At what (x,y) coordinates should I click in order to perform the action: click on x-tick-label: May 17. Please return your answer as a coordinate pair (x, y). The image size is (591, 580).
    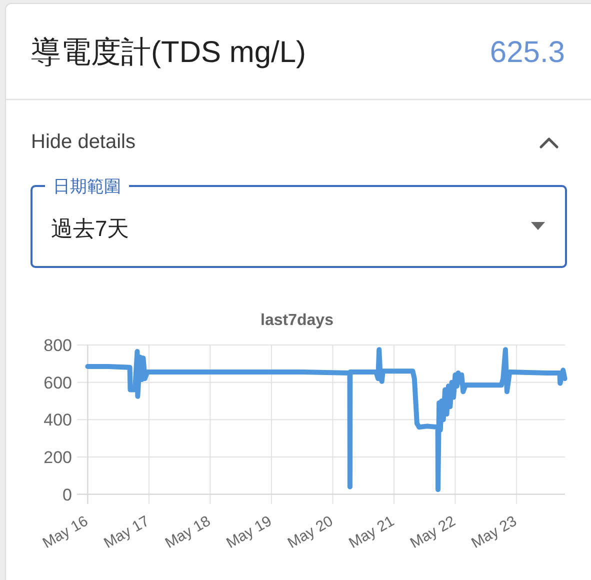
    Looking at the image, I should click on (126, 532).